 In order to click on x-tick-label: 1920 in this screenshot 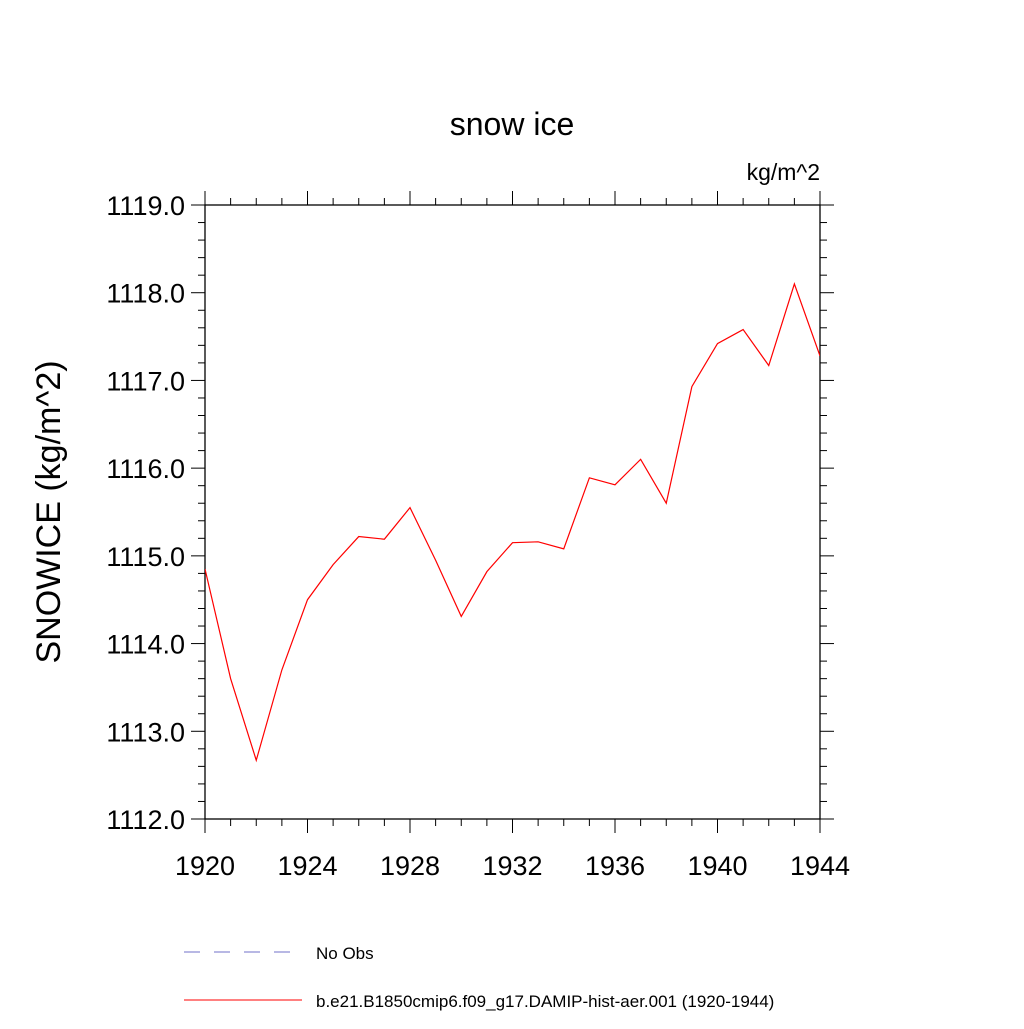, I will do `click(205, 866)`.